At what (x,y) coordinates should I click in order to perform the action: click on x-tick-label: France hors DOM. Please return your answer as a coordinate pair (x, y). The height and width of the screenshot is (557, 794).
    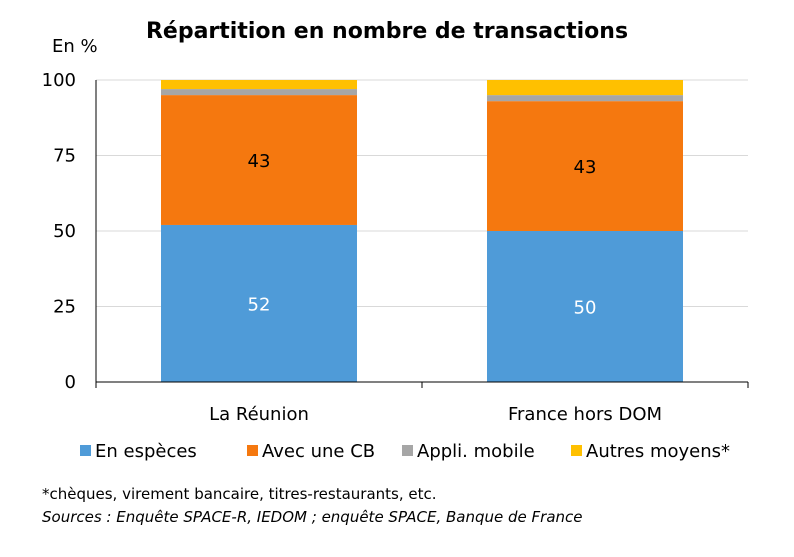
    Looking at the image, I should click on (585, 414).